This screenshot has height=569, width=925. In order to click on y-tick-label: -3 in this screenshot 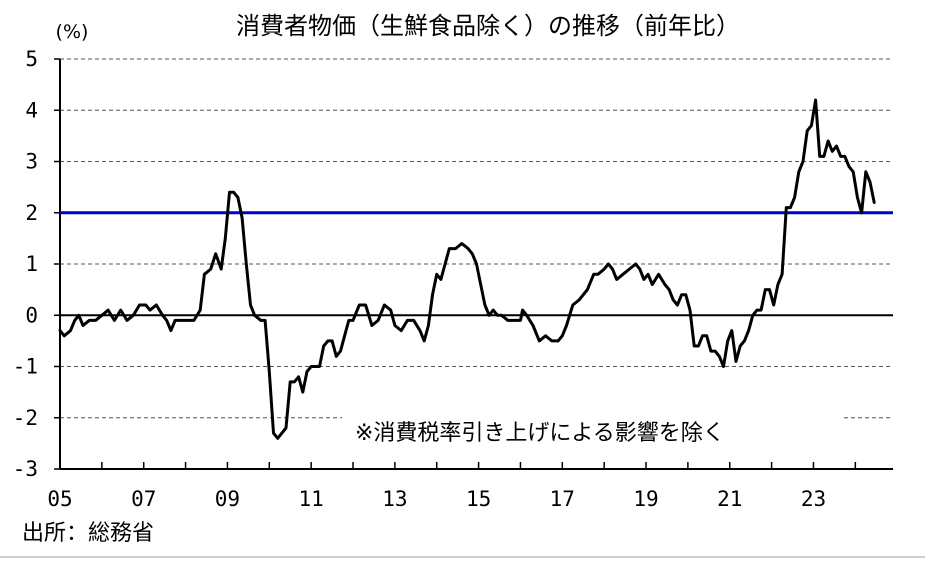, I will do `click(25, 469)`.